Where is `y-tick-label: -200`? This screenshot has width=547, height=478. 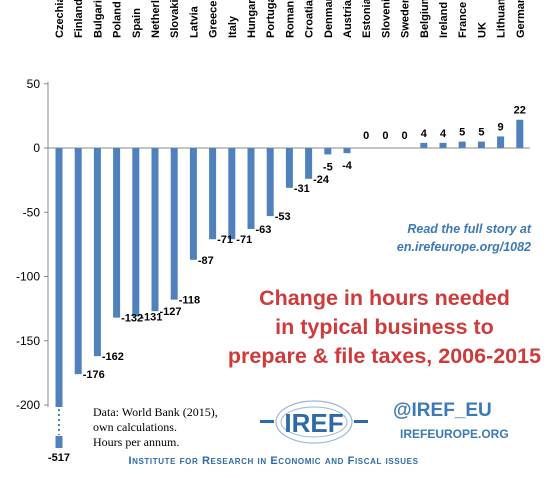
y-tick-label: -200 is located at coordinates (28, 405).